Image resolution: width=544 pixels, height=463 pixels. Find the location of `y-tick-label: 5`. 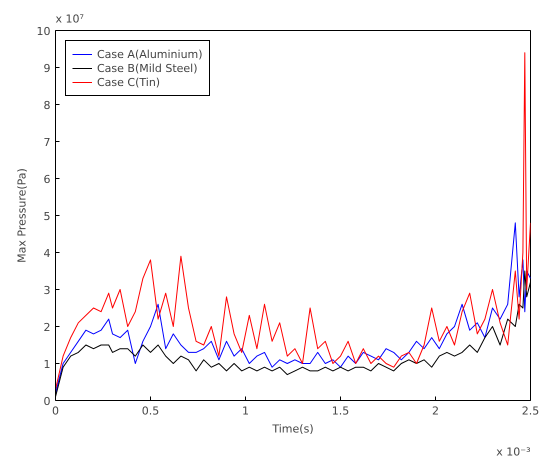

y-tick-label: 5 is located at coordinates (47, 216).